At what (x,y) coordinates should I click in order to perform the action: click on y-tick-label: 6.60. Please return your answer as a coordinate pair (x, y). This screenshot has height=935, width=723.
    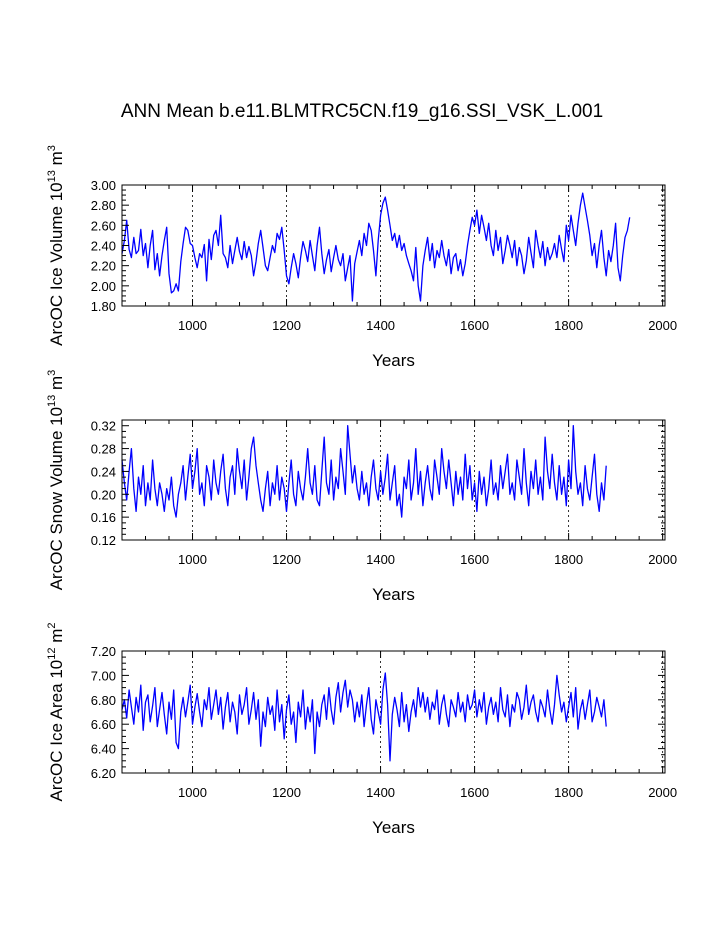
    Looking at the image, I should click on (103, 724).